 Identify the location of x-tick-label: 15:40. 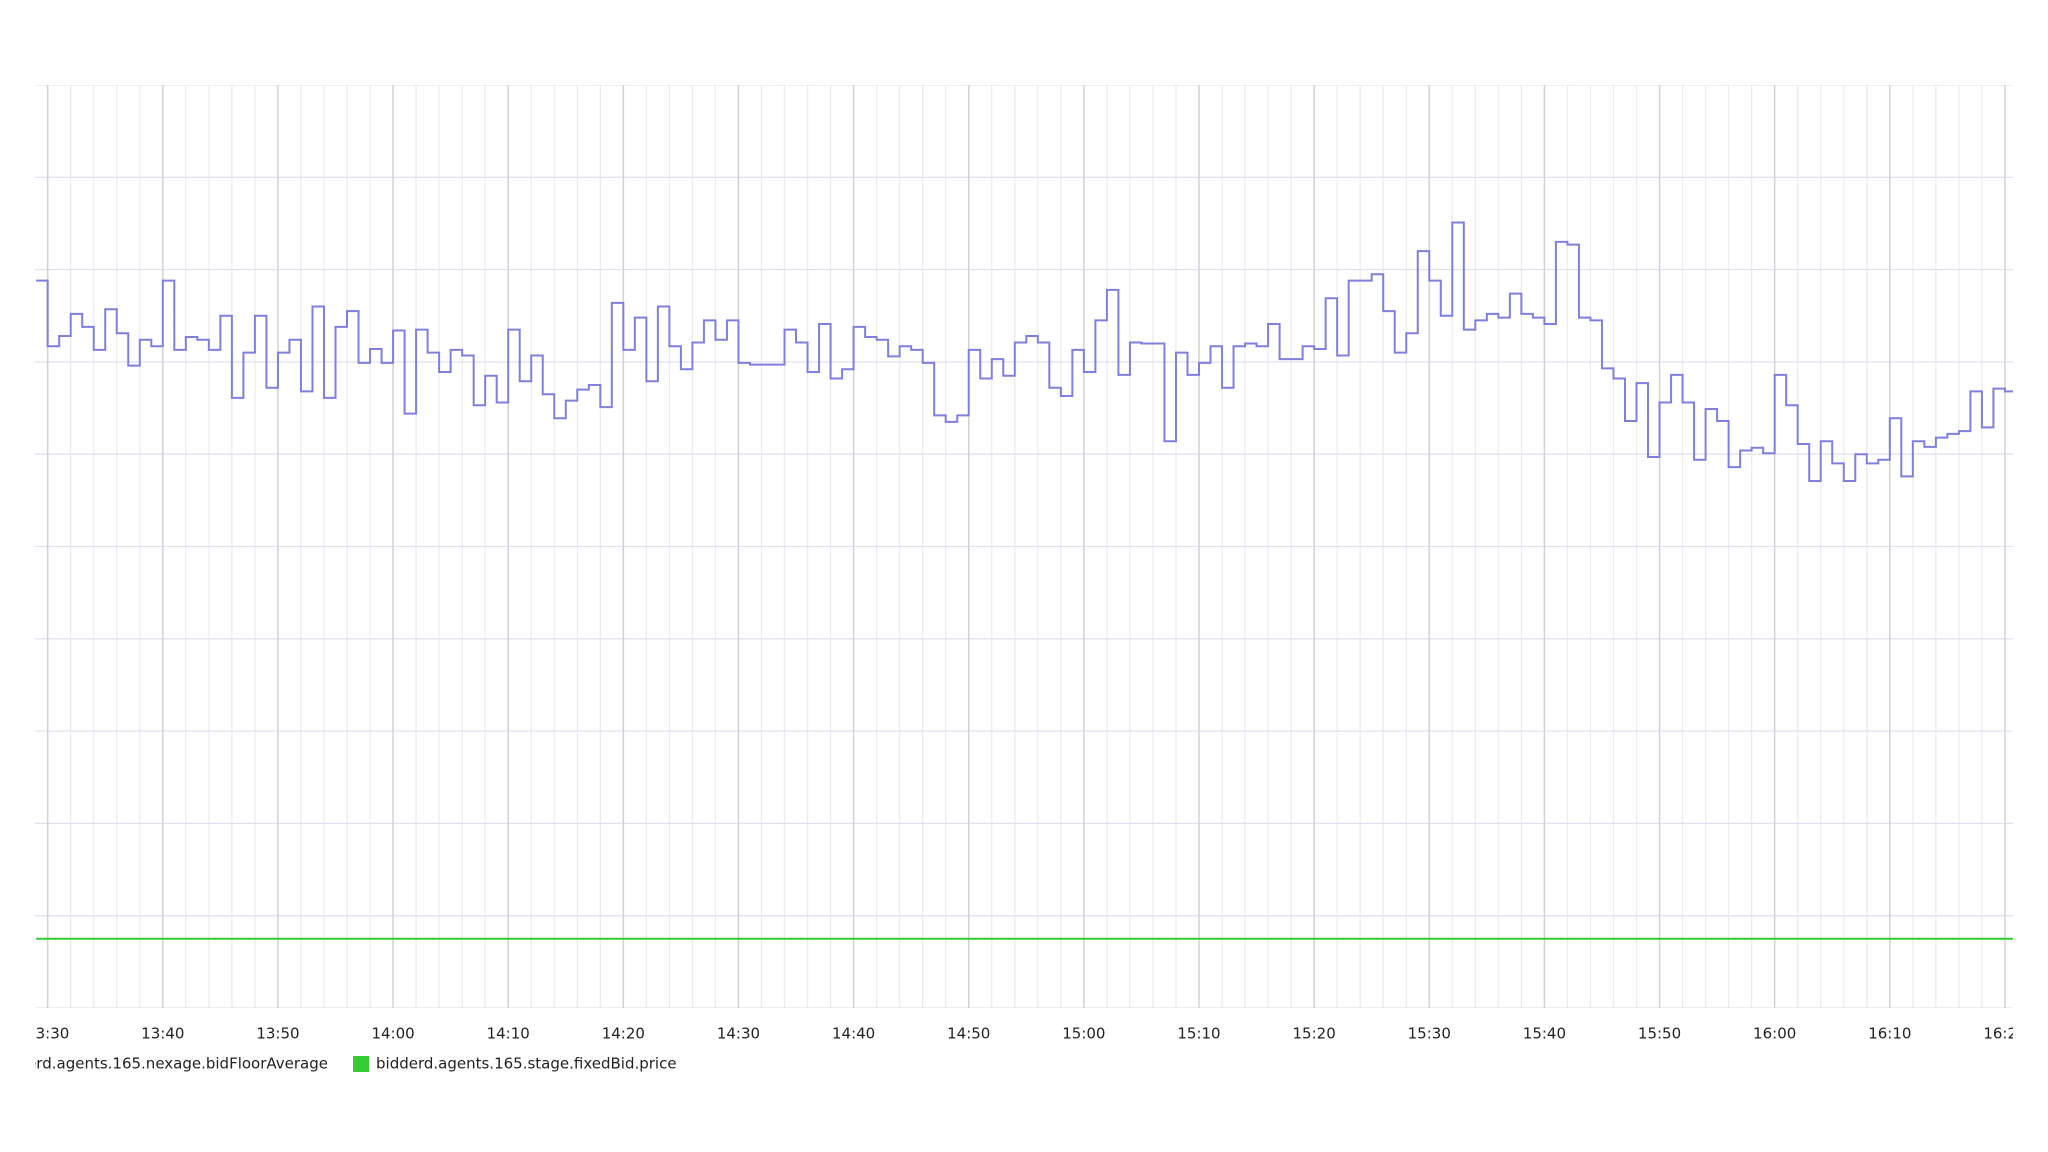
(1544, 1034).